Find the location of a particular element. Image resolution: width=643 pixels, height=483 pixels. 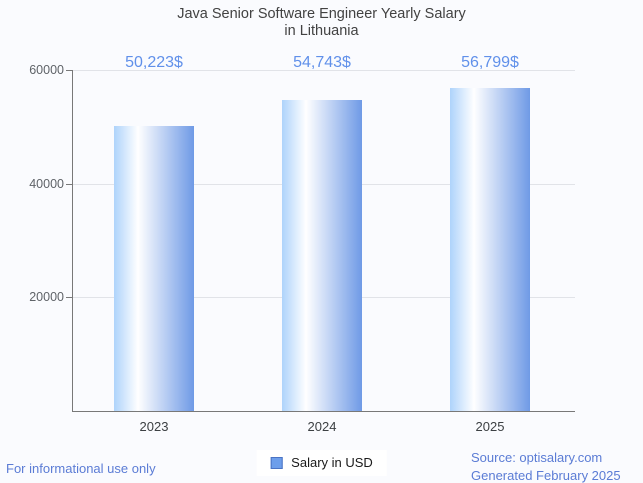

disclaimer-text: For informational use only is located at coordinates (81, 468).